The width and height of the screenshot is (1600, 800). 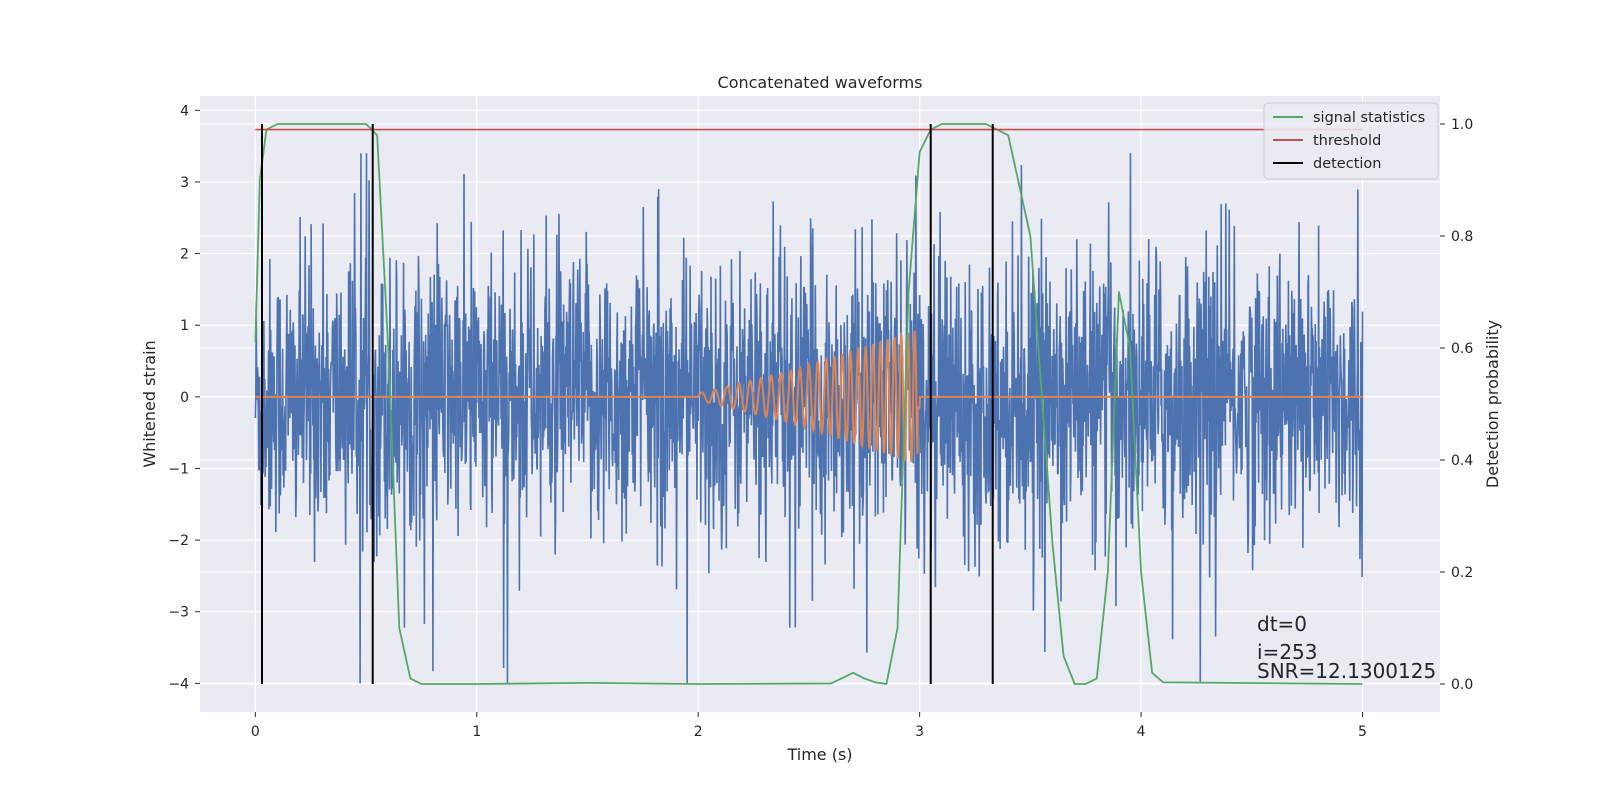 I want to click on chart-title: Concatenated waveforms, so click(x=820, y=82).